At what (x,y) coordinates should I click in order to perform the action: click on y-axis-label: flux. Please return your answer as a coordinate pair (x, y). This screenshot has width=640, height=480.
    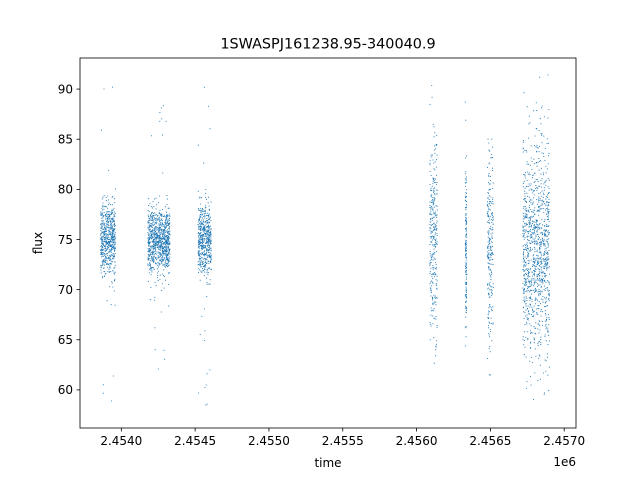
    Looking at the image, I should click on (38, 243).